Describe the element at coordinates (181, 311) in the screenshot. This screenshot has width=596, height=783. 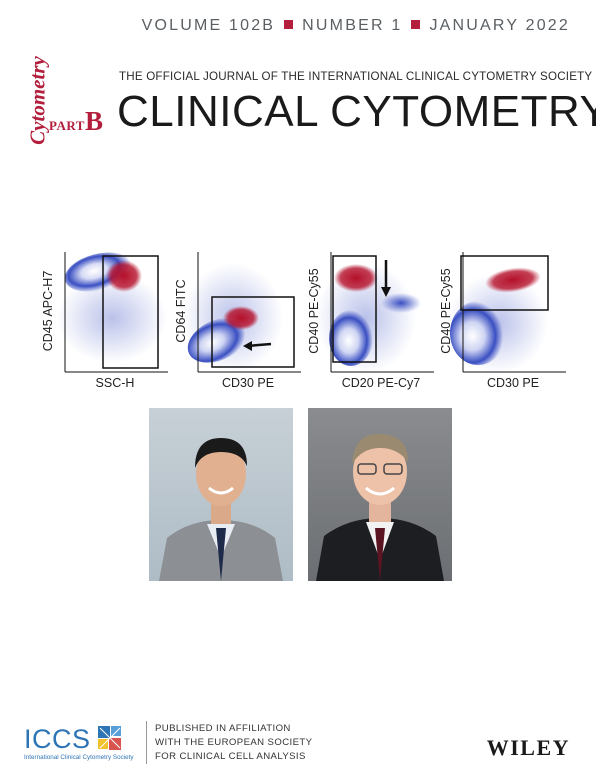
I see `y-axis-label: CD64 FITC` at that location.